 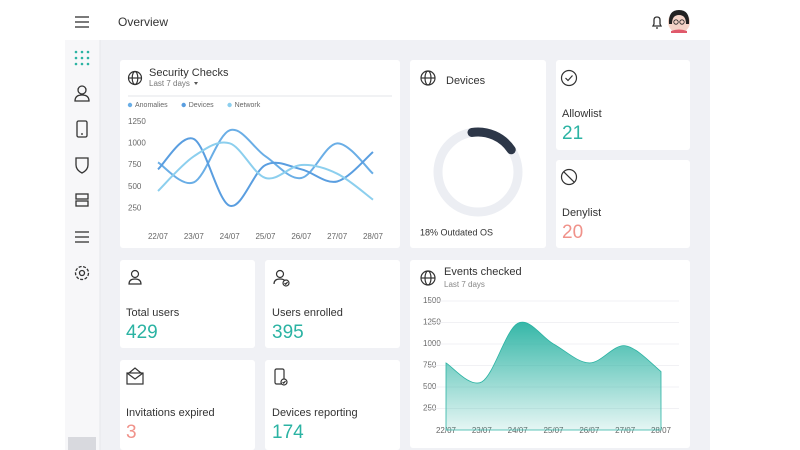 I want to click on topbar, so click(x=387, y=22).